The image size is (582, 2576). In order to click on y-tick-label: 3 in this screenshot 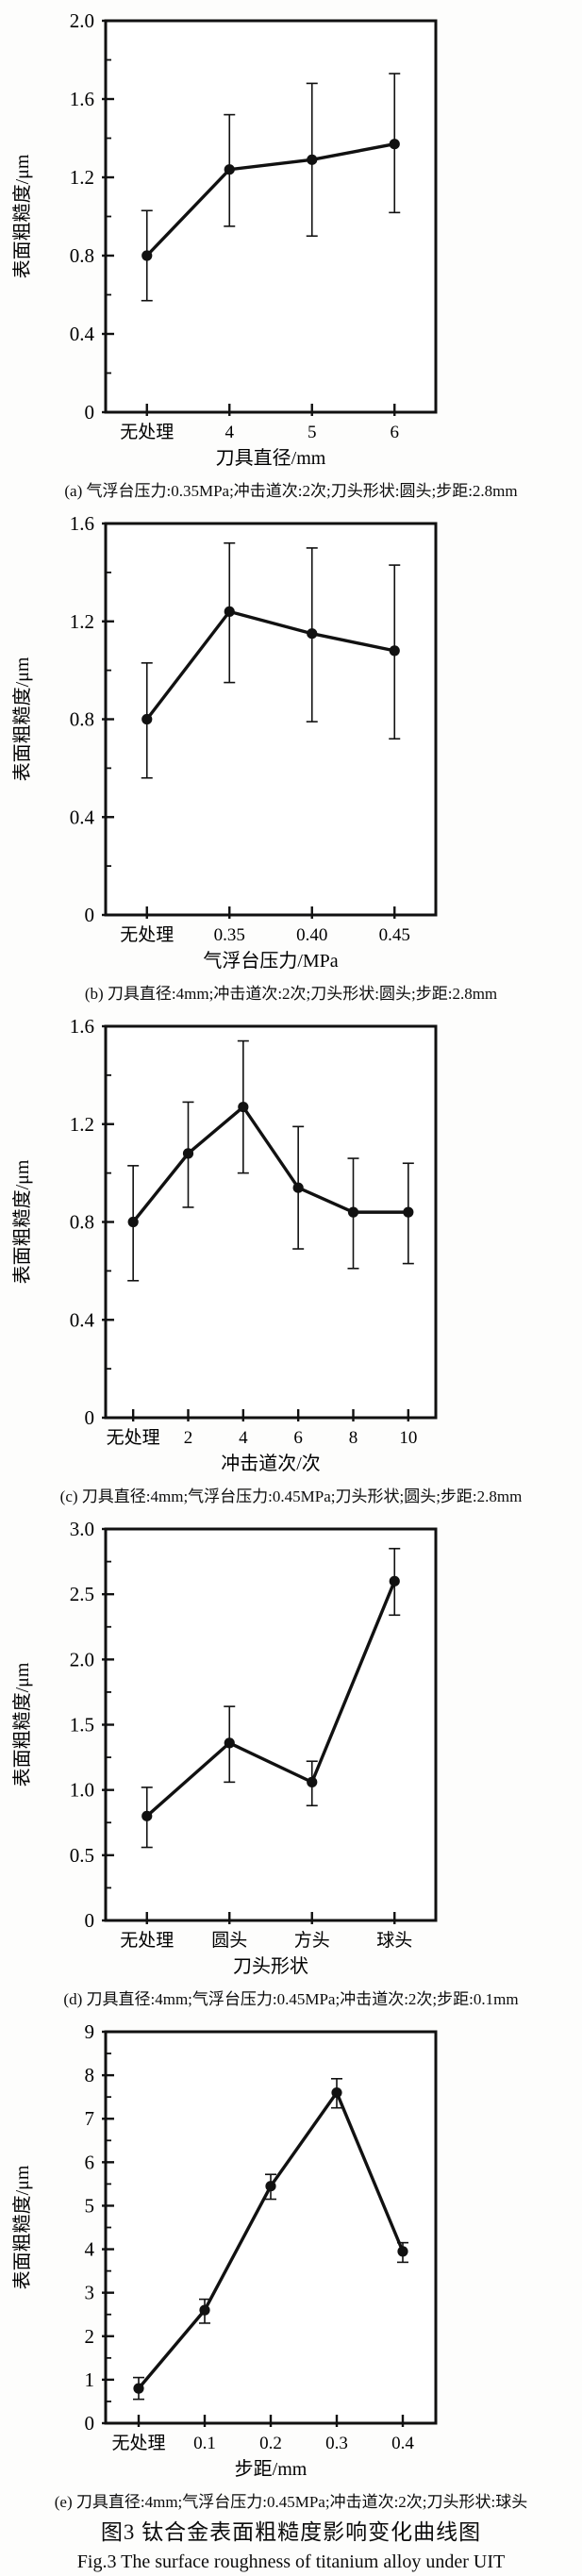, I will do `click(90, 2293)`.